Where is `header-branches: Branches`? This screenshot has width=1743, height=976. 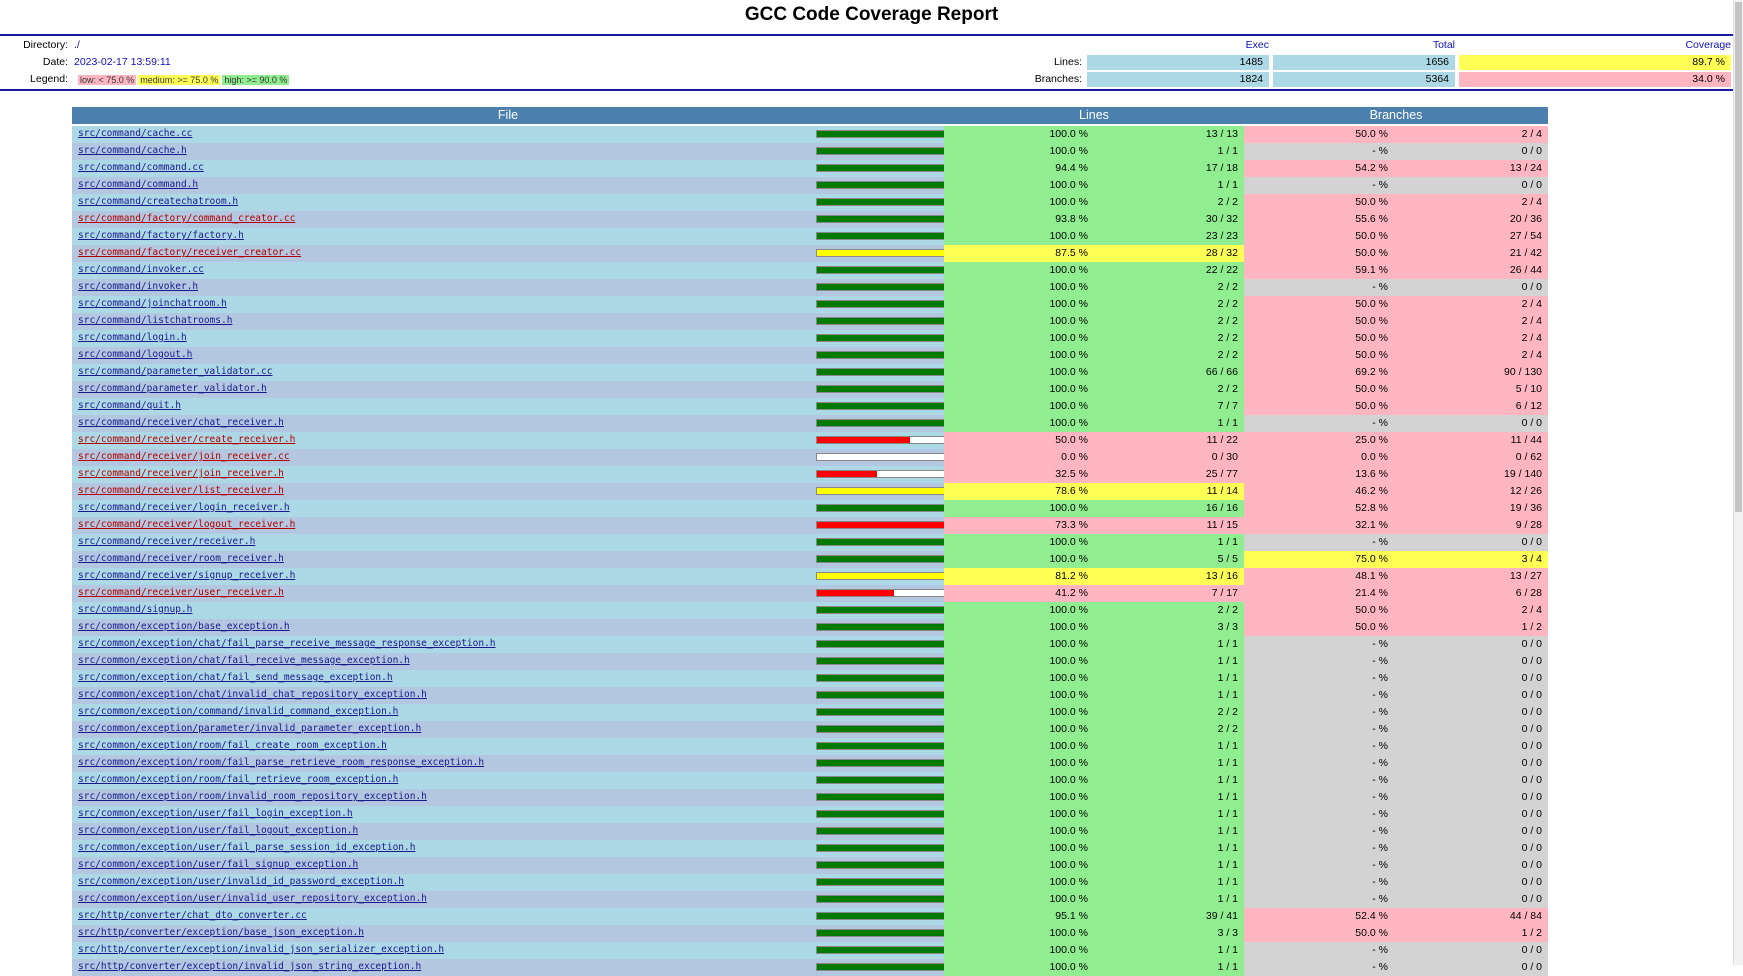
header-branches: Branches is located at coordinates (1396, 115).